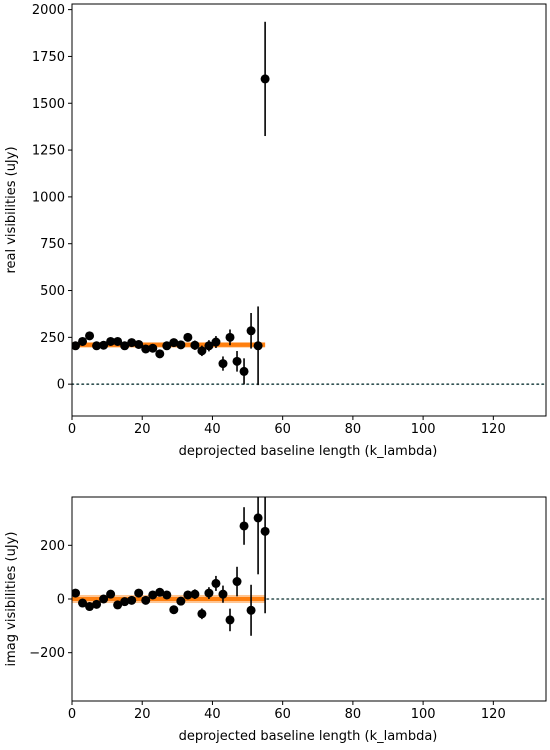 This screenshot has height=750, width=550. What do you see at coordinates (11, 209) in the screenshot?
I see `y-axis-label: real visibilities (uJy)` at bounding box center [11, 209].